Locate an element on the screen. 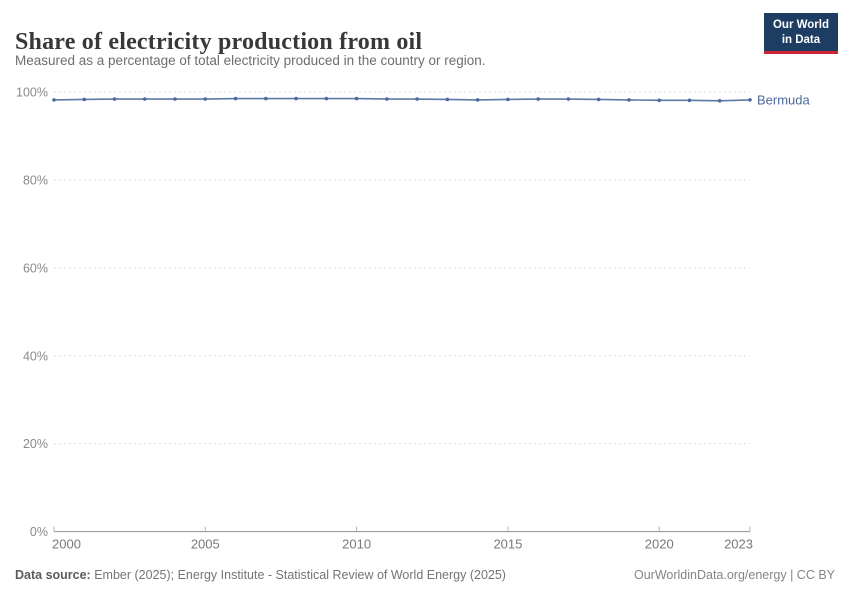 The image size is (850, 600). owid-logo-line2: in Data is located at coordinates (801, 39).